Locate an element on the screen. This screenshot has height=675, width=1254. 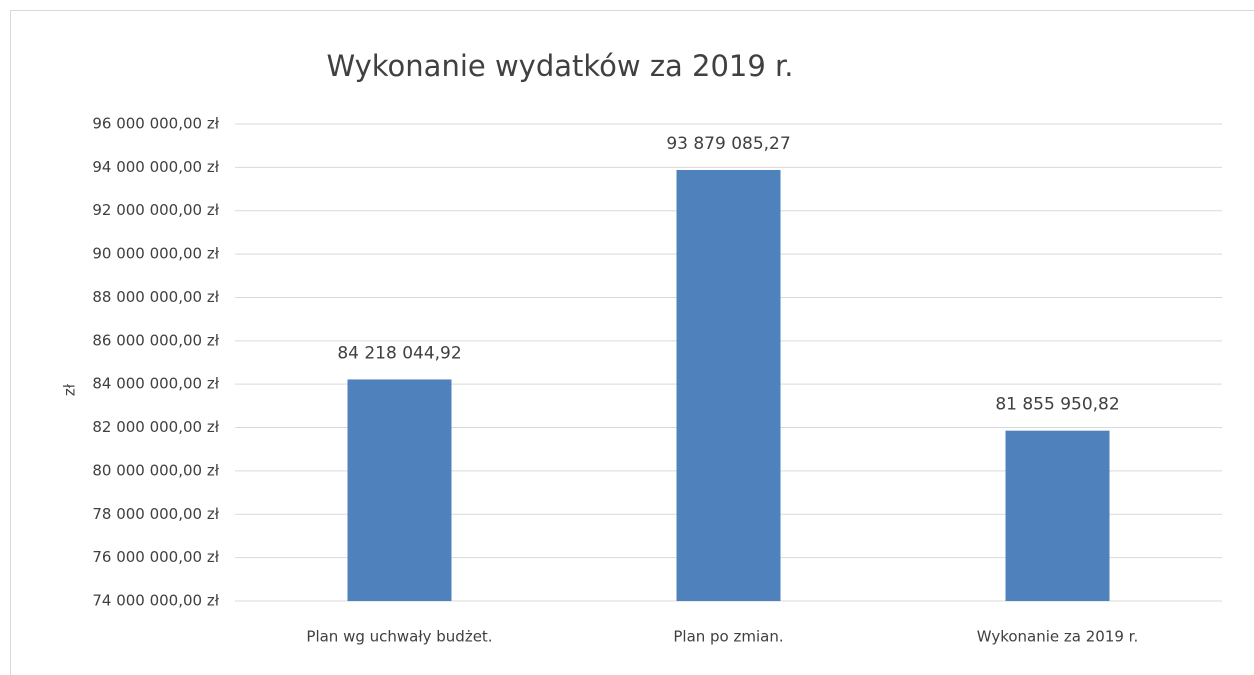
y-tick-label: 74 000 000,00 zł is located at coordinates (155, 601).